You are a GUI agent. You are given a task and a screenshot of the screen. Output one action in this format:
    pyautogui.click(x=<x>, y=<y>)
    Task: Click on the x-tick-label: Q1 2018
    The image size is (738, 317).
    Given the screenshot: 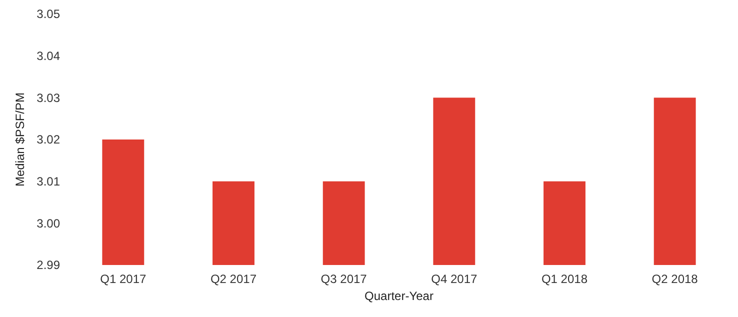 What is the action you would take?
    pyautogui.click(x=564, y=279)
    